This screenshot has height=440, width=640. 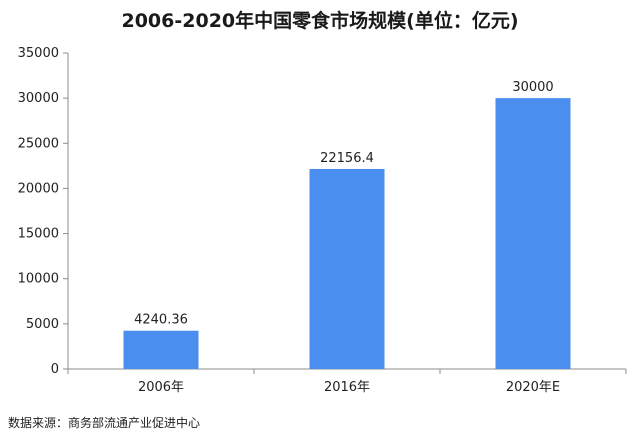 I want to click on y-tick-label: 5000, so click(x=42, y=324).